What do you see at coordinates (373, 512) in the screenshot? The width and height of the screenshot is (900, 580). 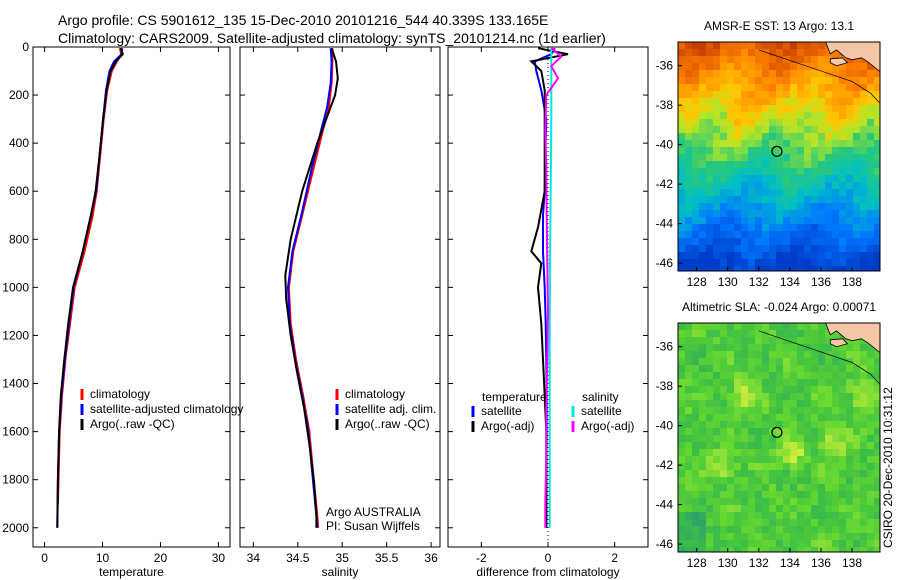 I see `salinity-annotation: Argo AUSTRALIA` at bounding box center [373, 512].